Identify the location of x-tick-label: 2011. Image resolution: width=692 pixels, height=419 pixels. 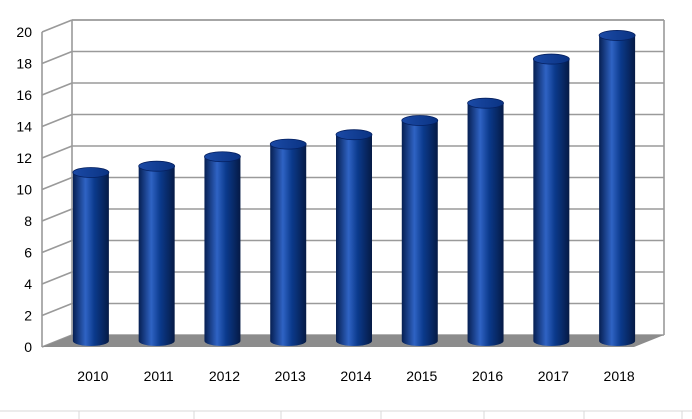
(159, 376).